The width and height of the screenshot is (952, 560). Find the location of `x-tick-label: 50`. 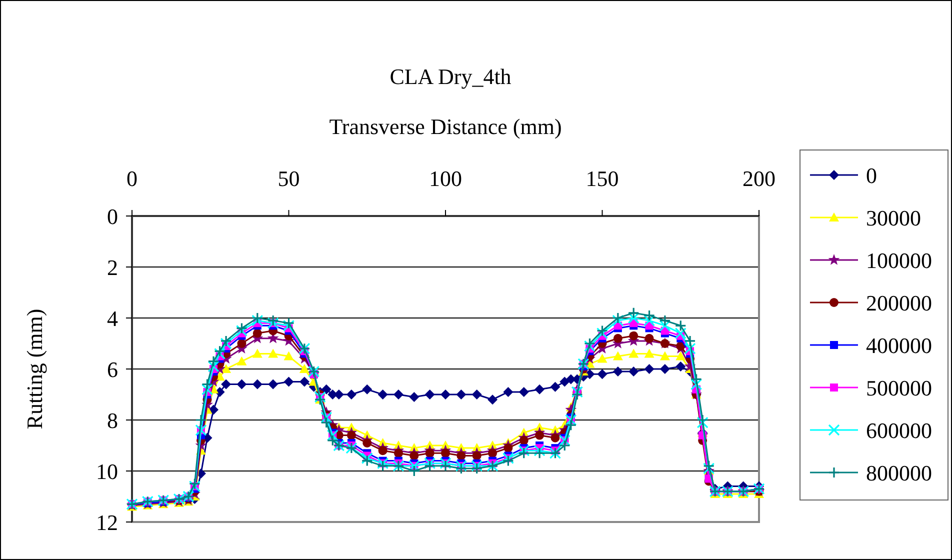

x-tick-label: 50 is located at coordinates (289, 178).